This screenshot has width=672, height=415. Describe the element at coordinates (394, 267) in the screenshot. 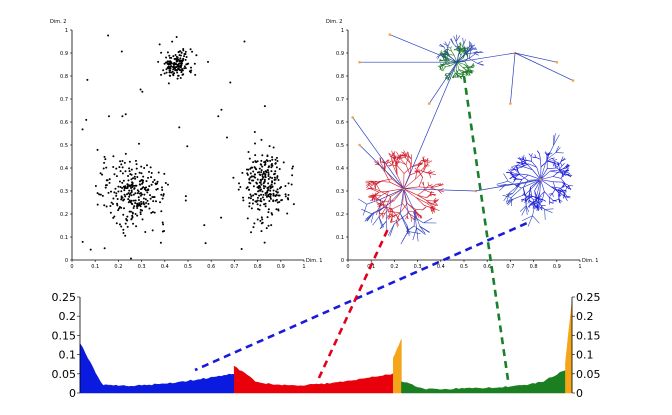

I see `tree-xtick-label: 0.2` at that location.